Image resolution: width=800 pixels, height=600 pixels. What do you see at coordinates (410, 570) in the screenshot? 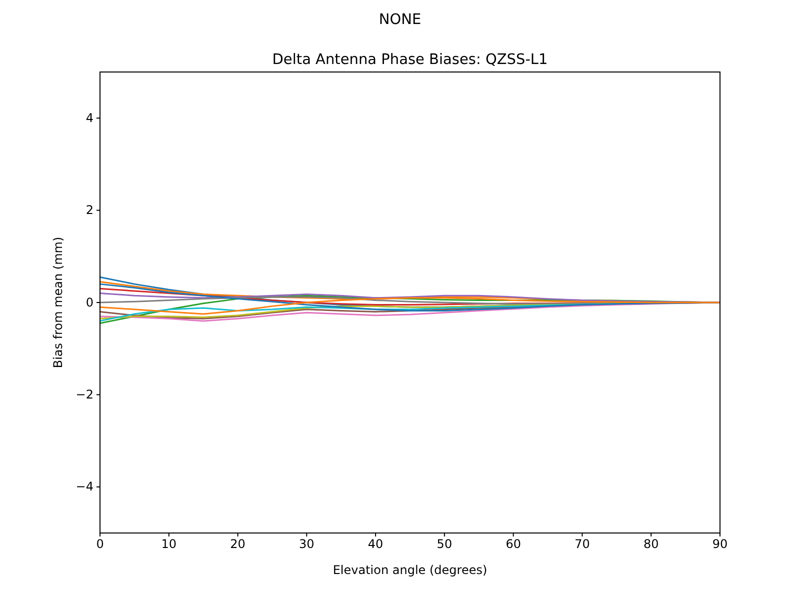
I see `x-axis-title: Elevation angle (degrees)` at bounding box center [410, 570].